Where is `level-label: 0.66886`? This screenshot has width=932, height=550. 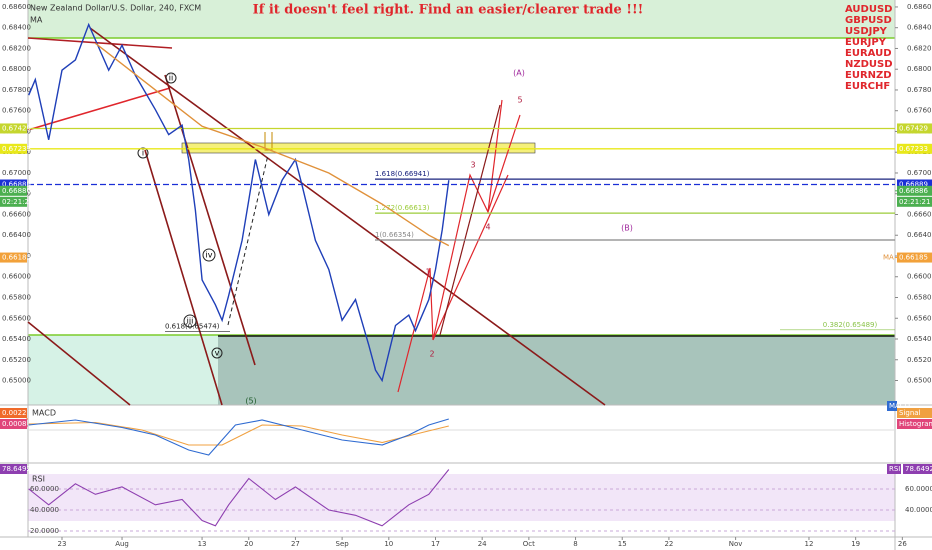 level-label: 0.66886 is located at coordinates (913, 191).